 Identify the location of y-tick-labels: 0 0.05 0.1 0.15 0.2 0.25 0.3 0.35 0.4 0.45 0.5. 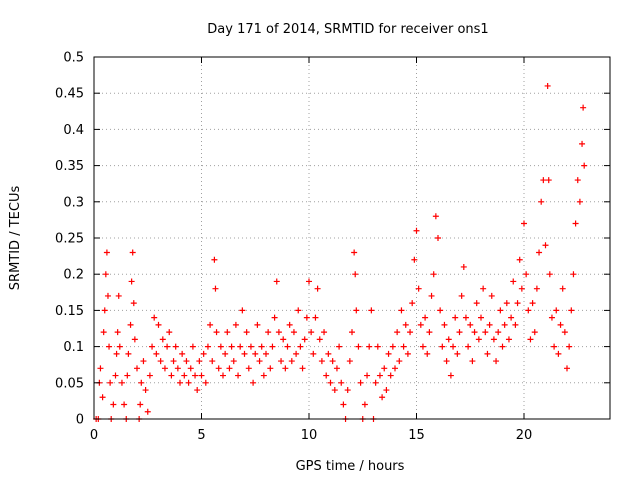
(69, 239).